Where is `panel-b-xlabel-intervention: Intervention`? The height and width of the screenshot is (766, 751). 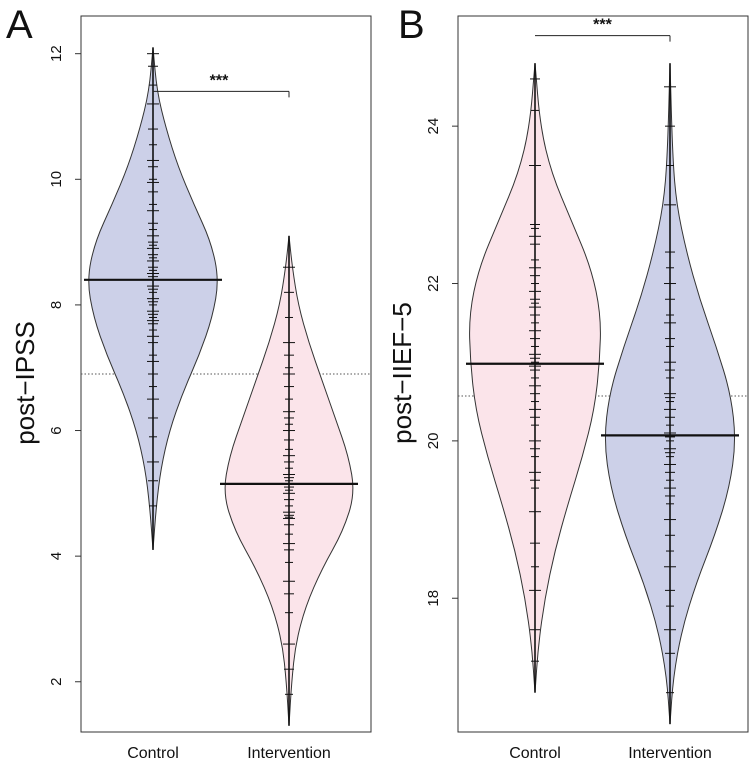 panel-b-xlabel-intervention: Intervention is located at coordinates (670, 753).